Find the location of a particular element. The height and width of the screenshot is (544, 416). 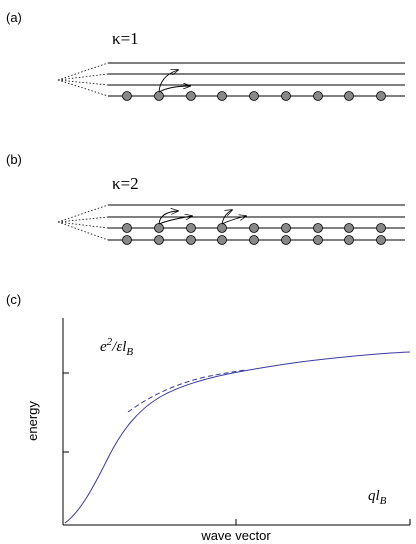

x-unit-base: ql is located at coordinates (374, 496).